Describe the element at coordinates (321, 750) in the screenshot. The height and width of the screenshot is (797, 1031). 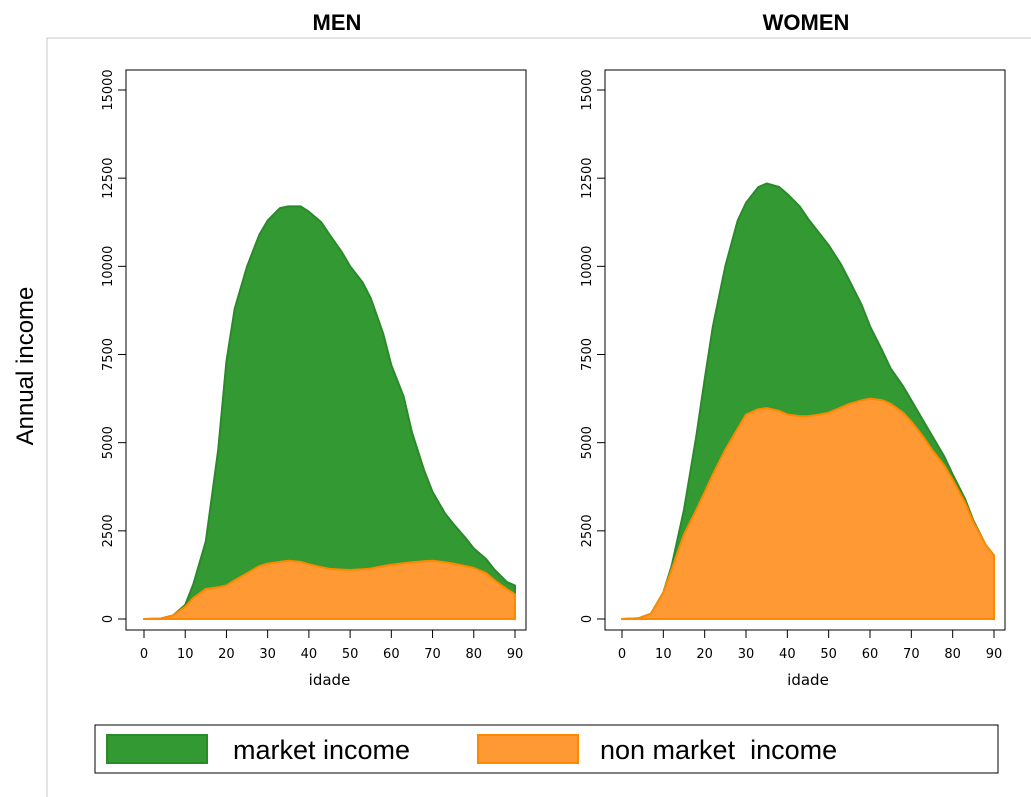
I see `legend-label-market: market income` at that location.